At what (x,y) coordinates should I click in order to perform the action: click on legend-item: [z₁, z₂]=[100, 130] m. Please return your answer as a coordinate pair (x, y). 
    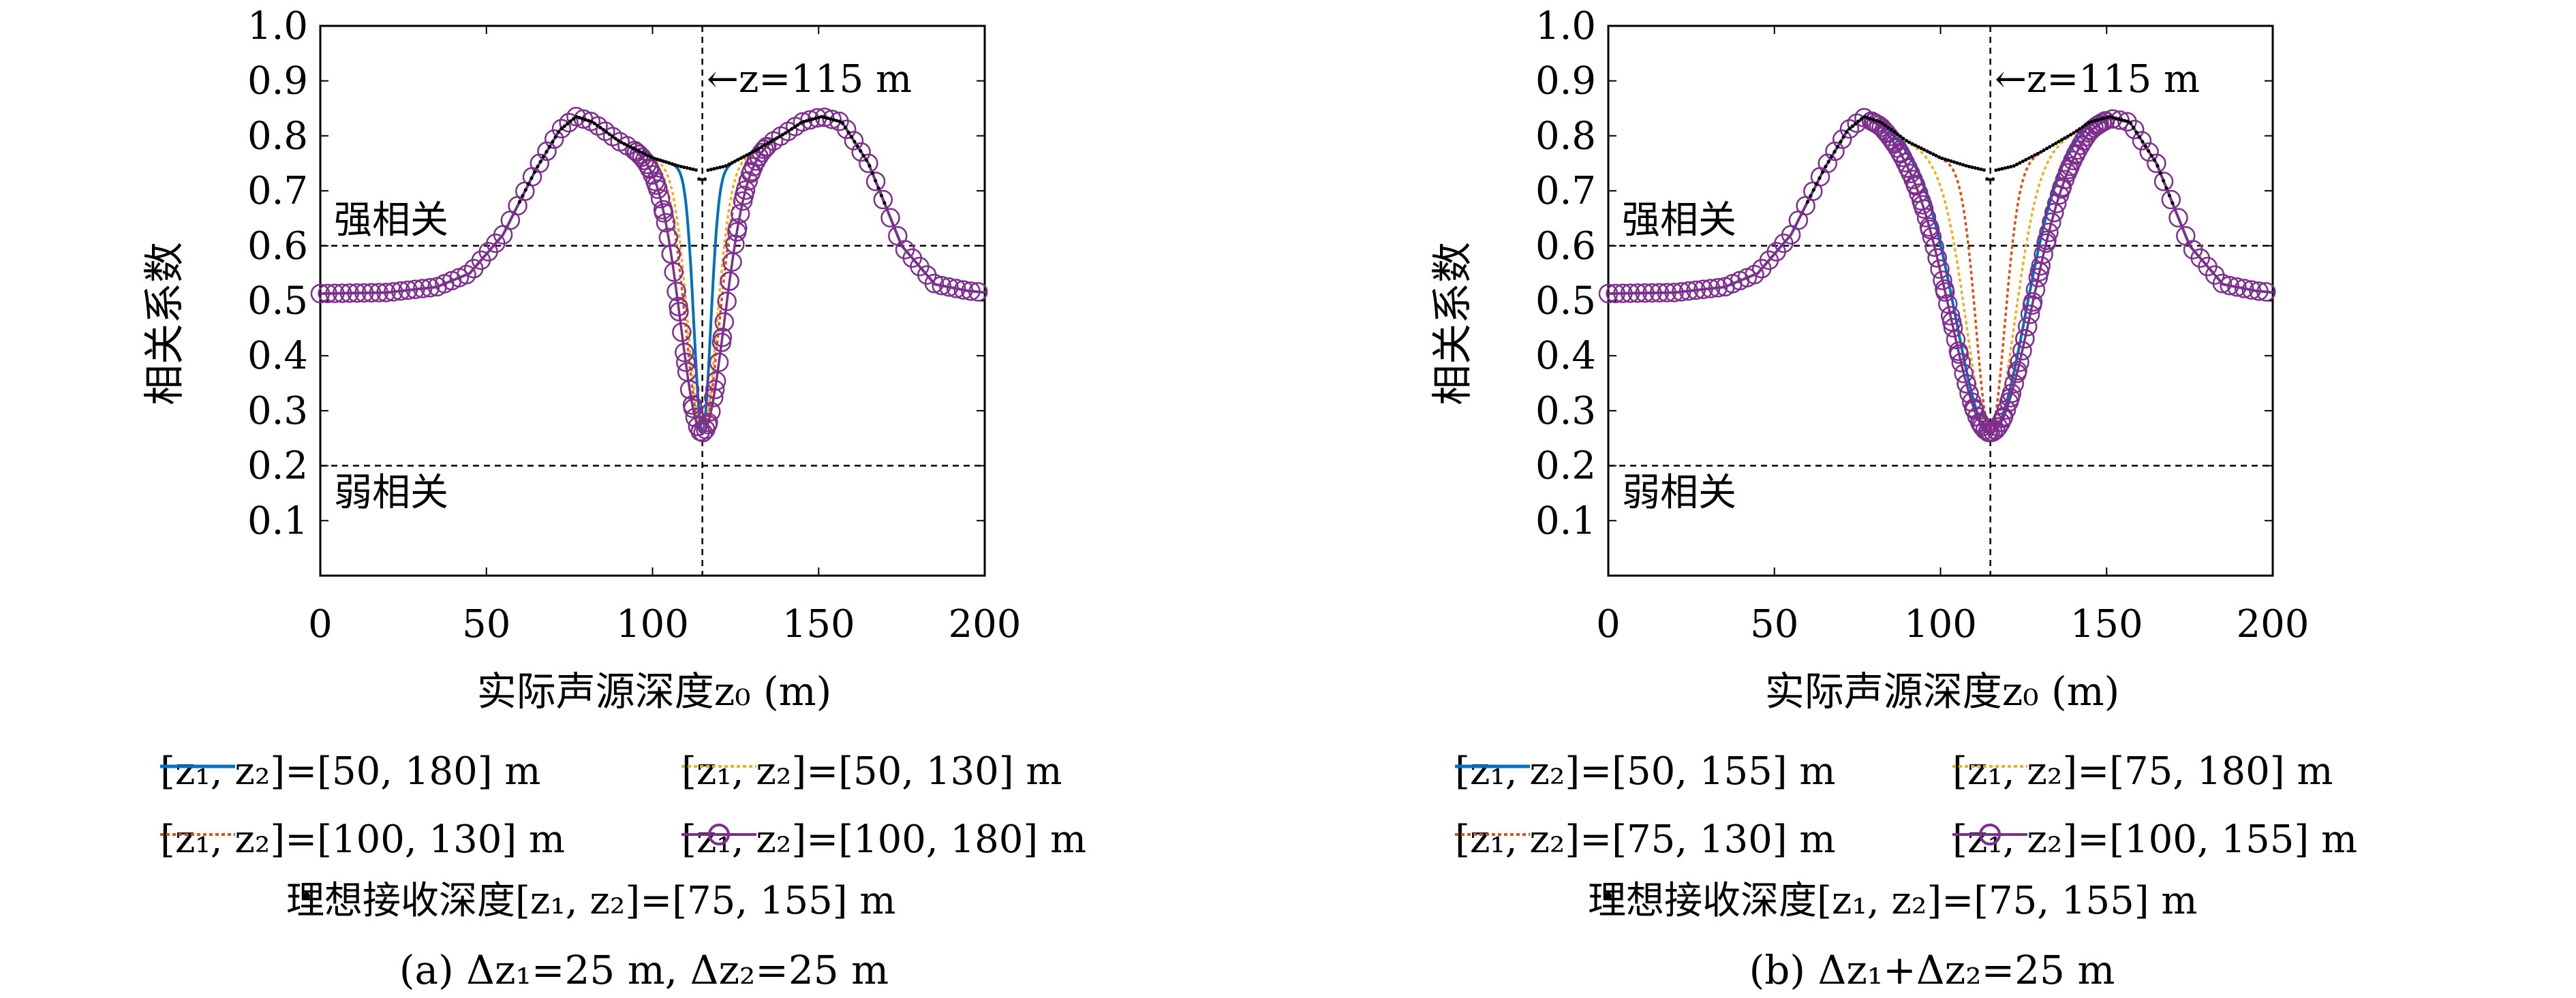
    Looking at the image, I should click on (362, 840).